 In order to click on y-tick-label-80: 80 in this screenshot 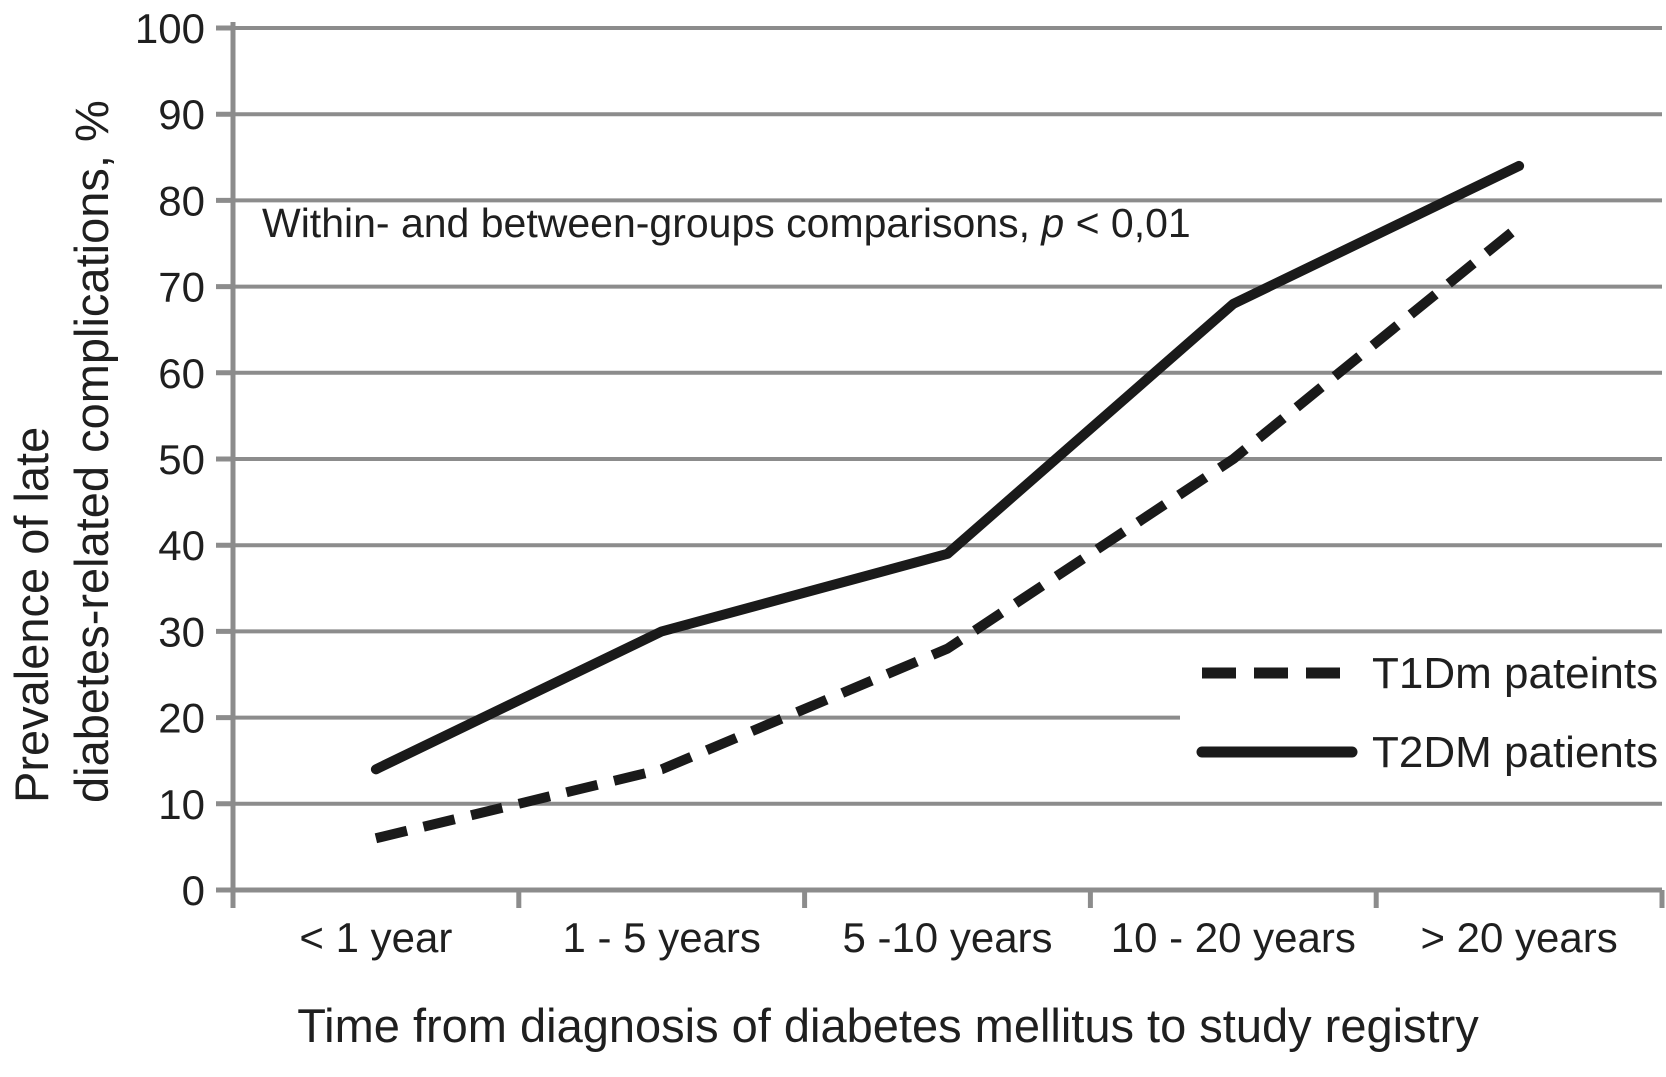, I will do `click(181, 200)`.